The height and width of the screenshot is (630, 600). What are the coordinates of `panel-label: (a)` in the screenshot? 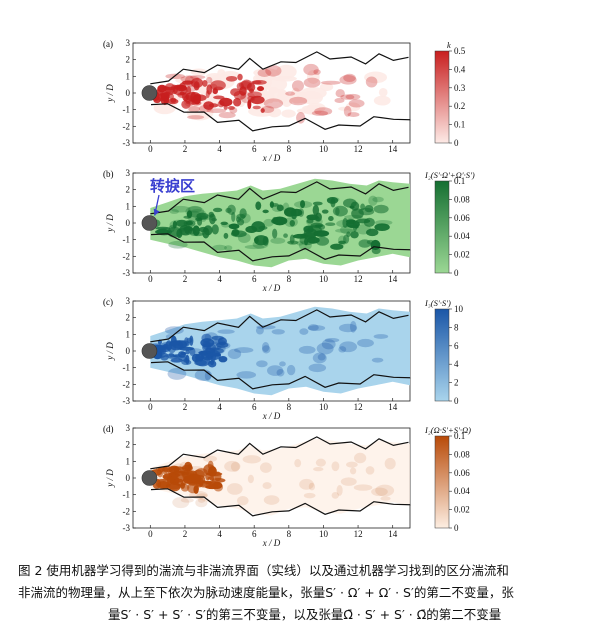 It's located at (108, 44).